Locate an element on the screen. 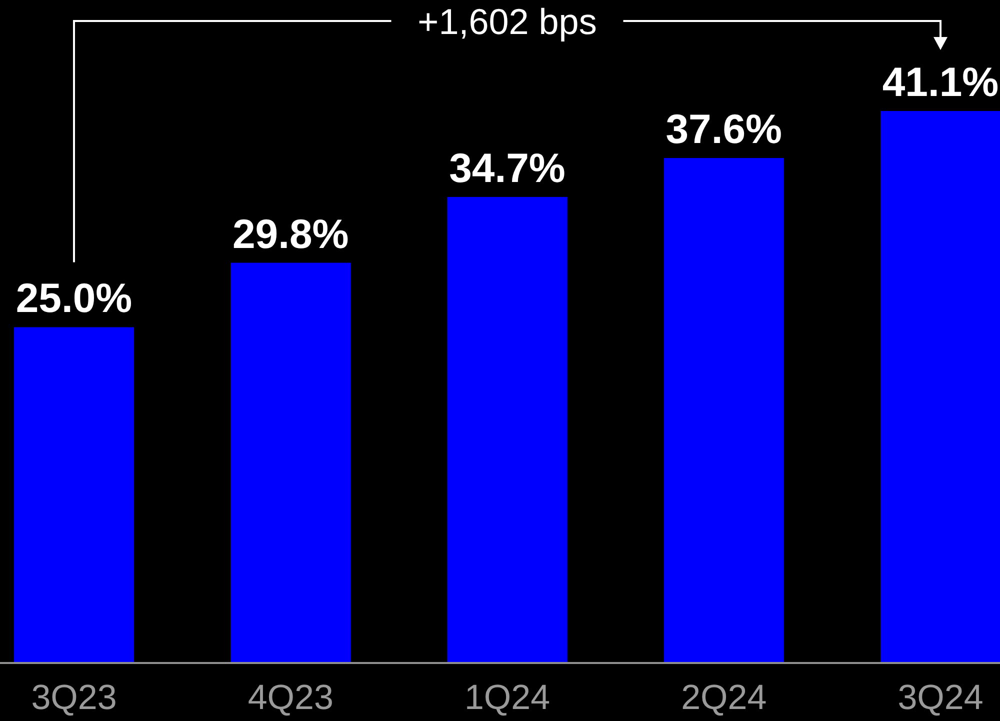 The height and width of the screenshot is (721, 1000). data-label: 41.1% is located at coordinates (940, 82).